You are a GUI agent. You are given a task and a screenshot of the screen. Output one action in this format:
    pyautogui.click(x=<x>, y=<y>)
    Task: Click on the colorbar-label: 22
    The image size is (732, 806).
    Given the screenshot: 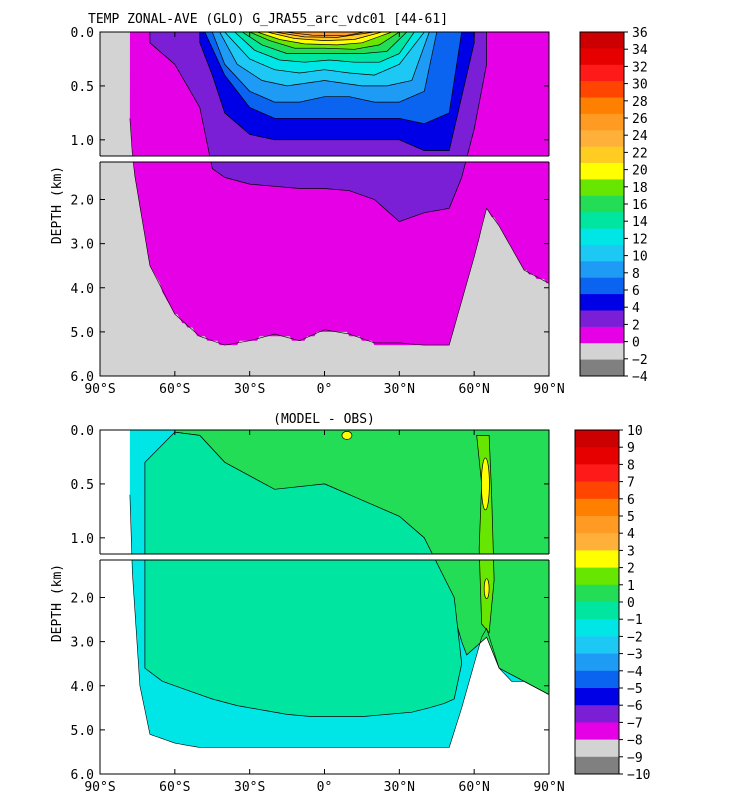 What is the action you would take?
    pyautogui.click(x=640, y=153)
    